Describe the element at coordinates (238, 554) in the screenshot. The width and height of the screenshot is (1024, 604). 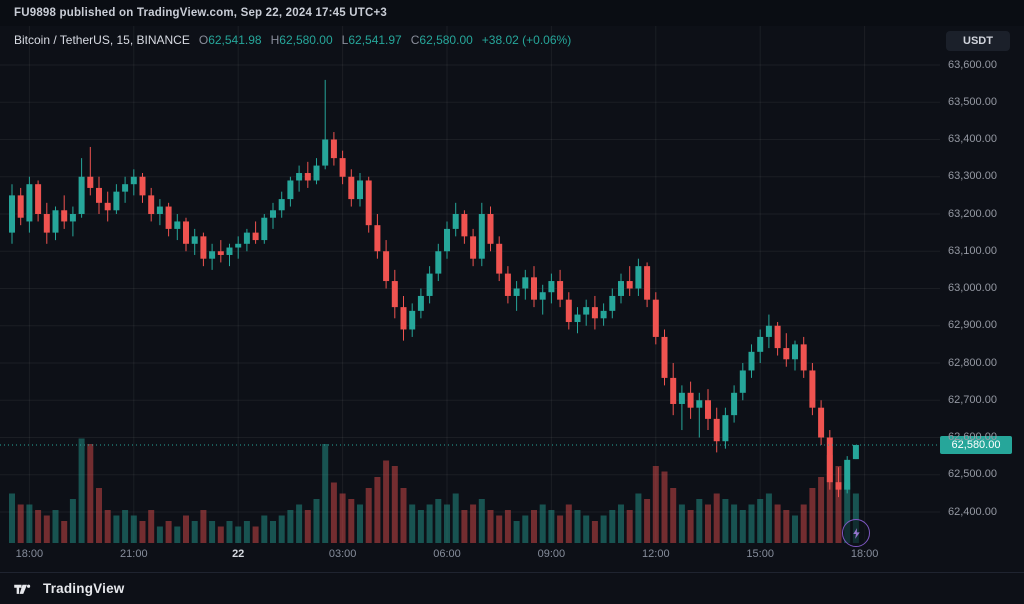
I see `time-axis-label: 22` at that location.